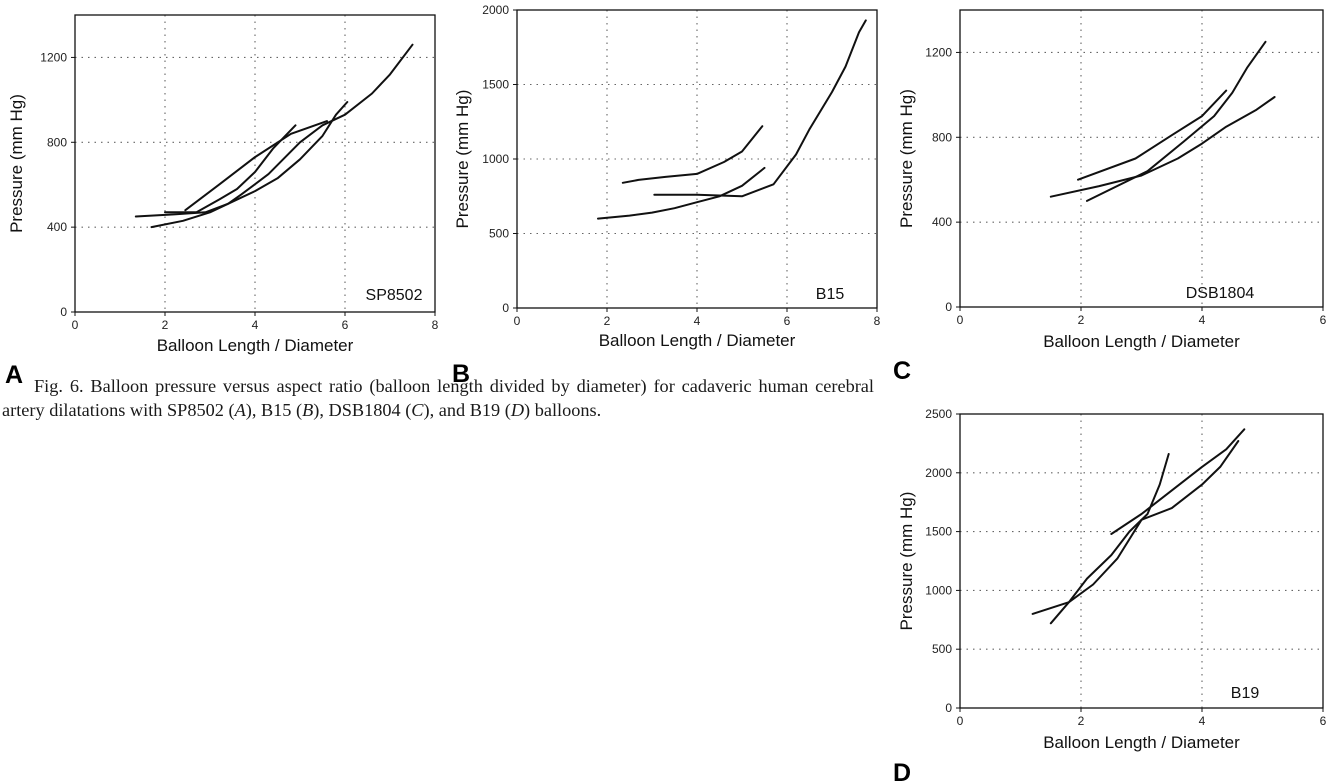 This screenshot has height=784, width=1335. What do you see at coordinates (938, 414) in the screenshot?
I see `y-tick-label: 2500` at bounding box center [938, 414].